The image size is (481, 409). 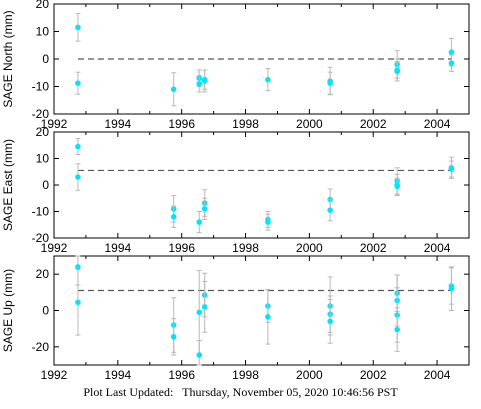 What do you see at coordinates (128, 392) in the screenshot?
I see `footer-label: Plot Last Updated:` at bounding box center [128, 392].